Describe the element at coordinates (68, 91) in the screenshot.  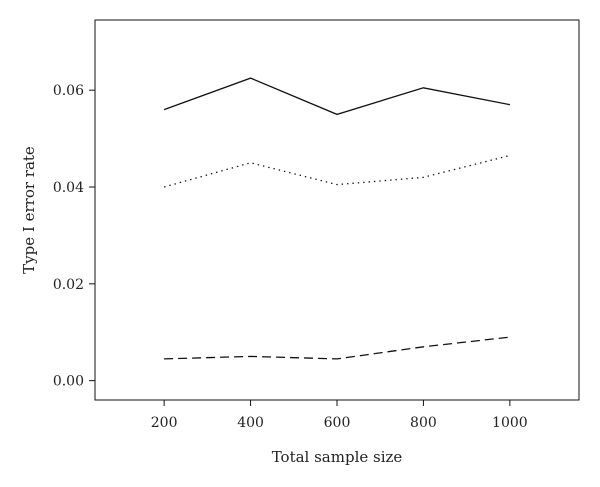
I see `y-tick-label: 0.06` at that location.